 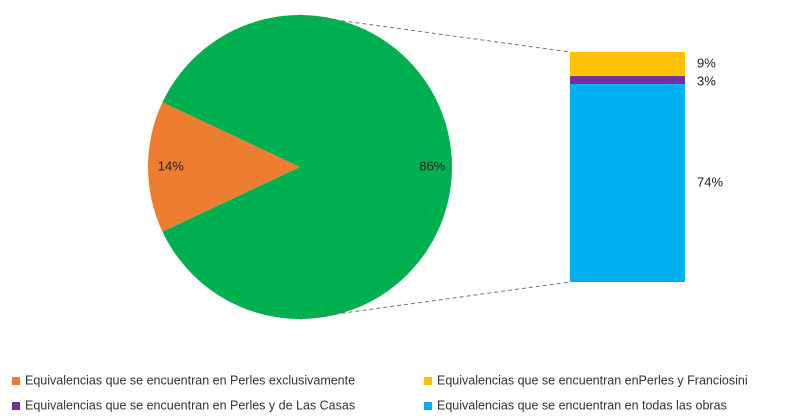 What do you see at coordinates (171, 165) in the screenshot?
I see `data-label: 14%` at bounding box center [171, 165].